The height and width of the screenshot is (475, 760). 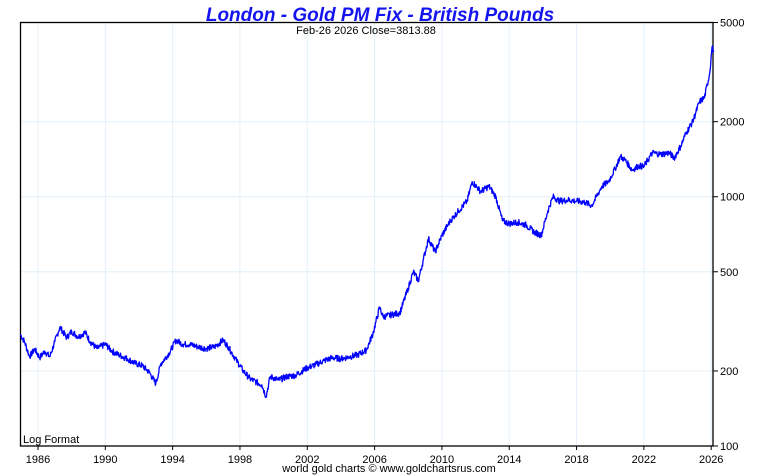 I want to click on log-format-label: Log Format, so click(x=51, y=440).